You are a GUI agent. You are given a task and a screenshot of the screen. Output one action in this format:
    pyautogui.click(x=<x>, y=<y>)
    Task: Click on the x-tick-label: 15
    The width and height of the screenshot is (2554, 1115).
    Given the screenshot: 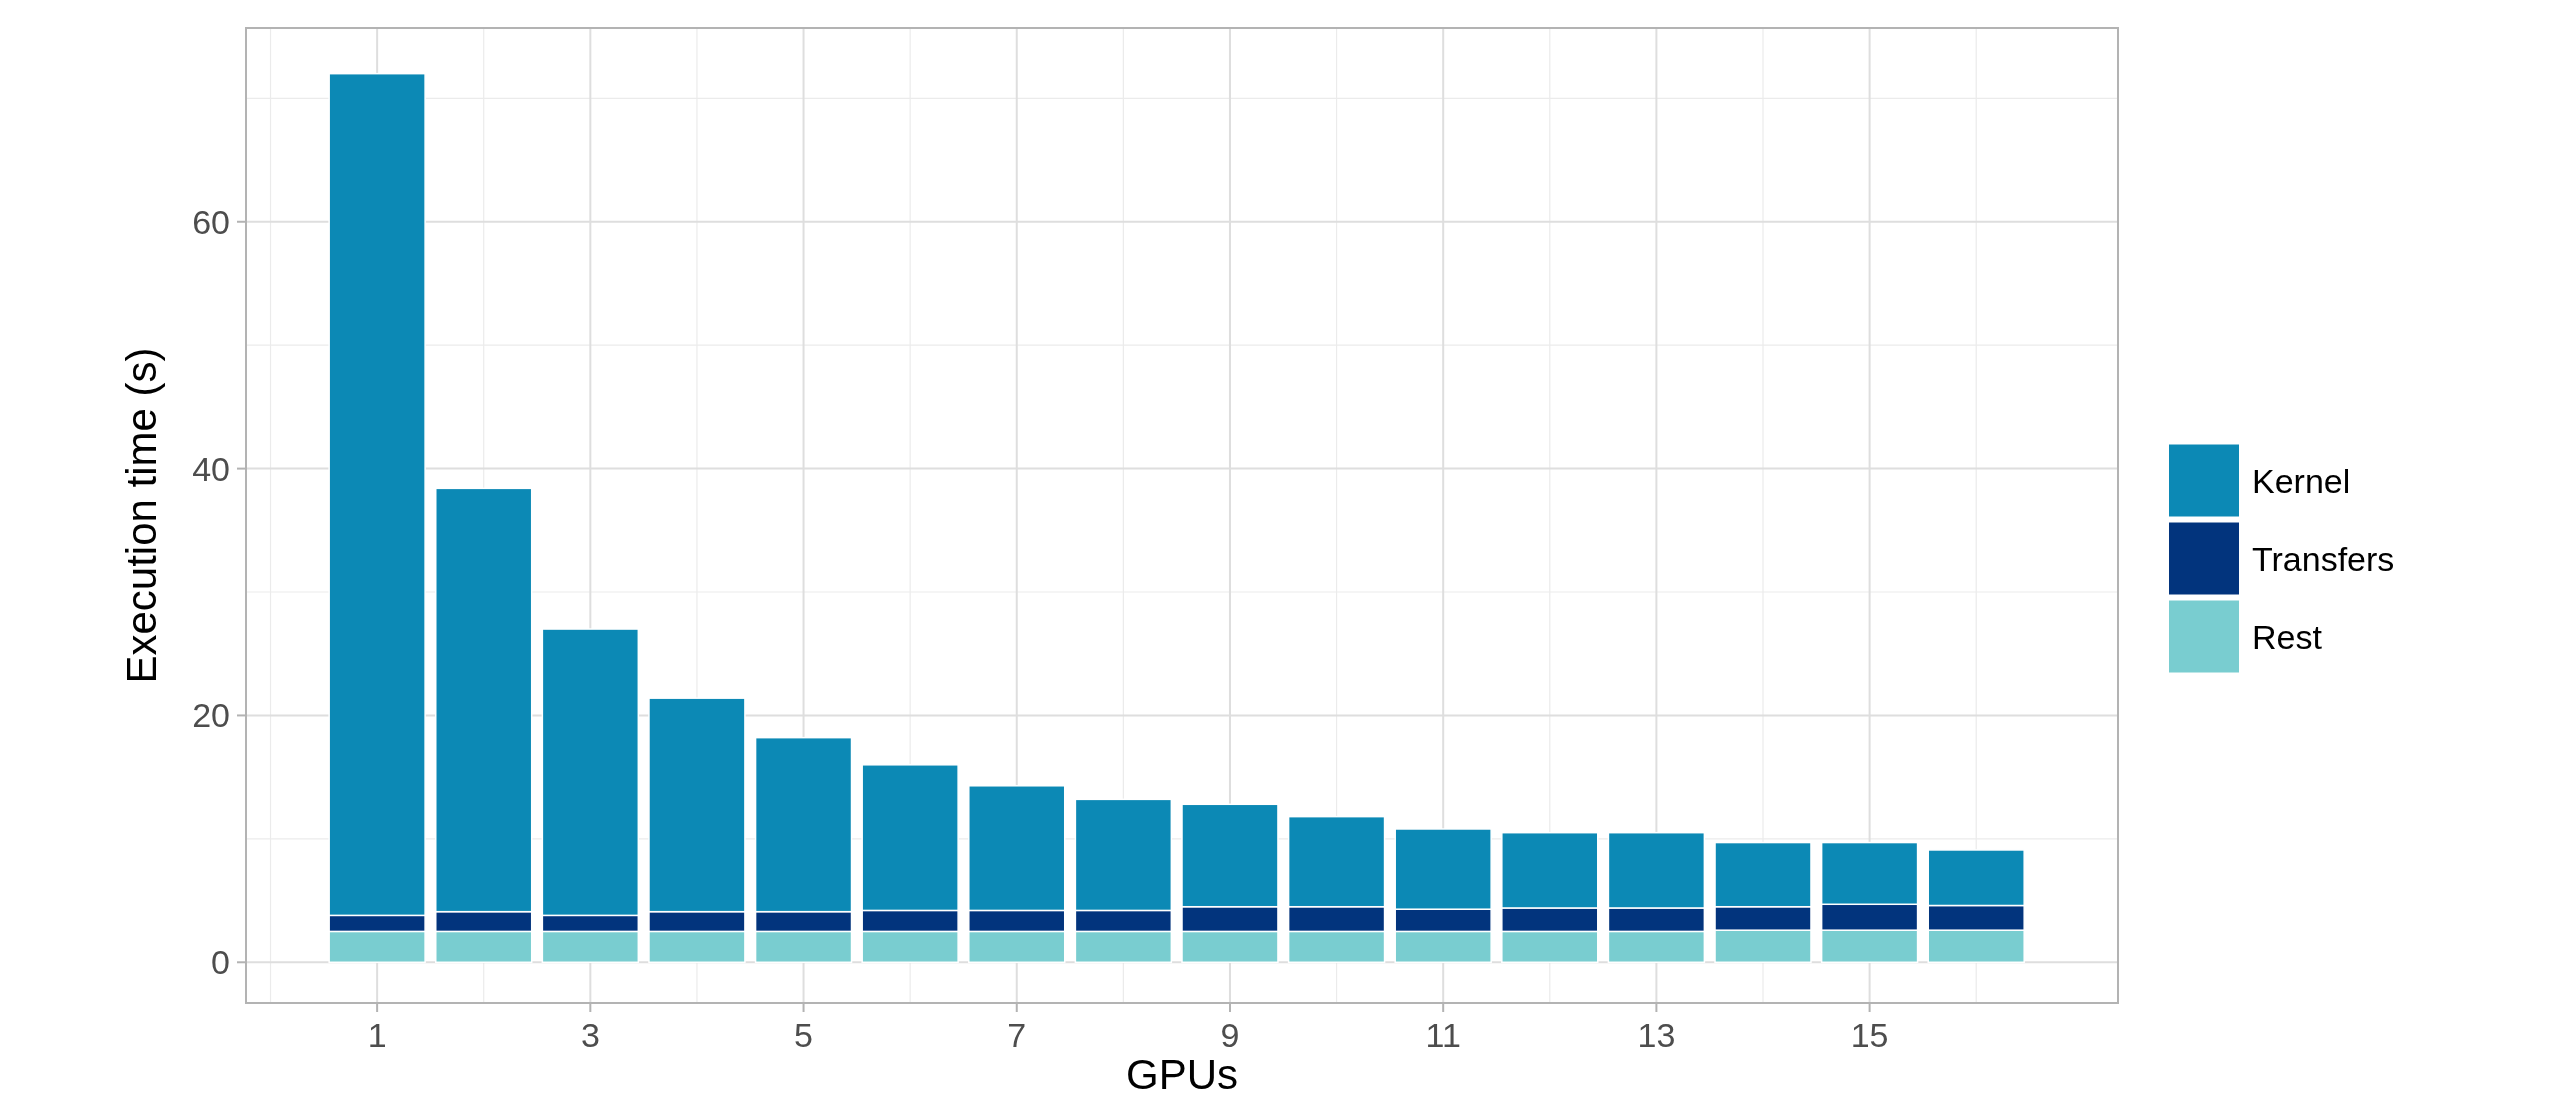 What is the action you would take?
    pyautogui.click(x=1869, y=1035)
    